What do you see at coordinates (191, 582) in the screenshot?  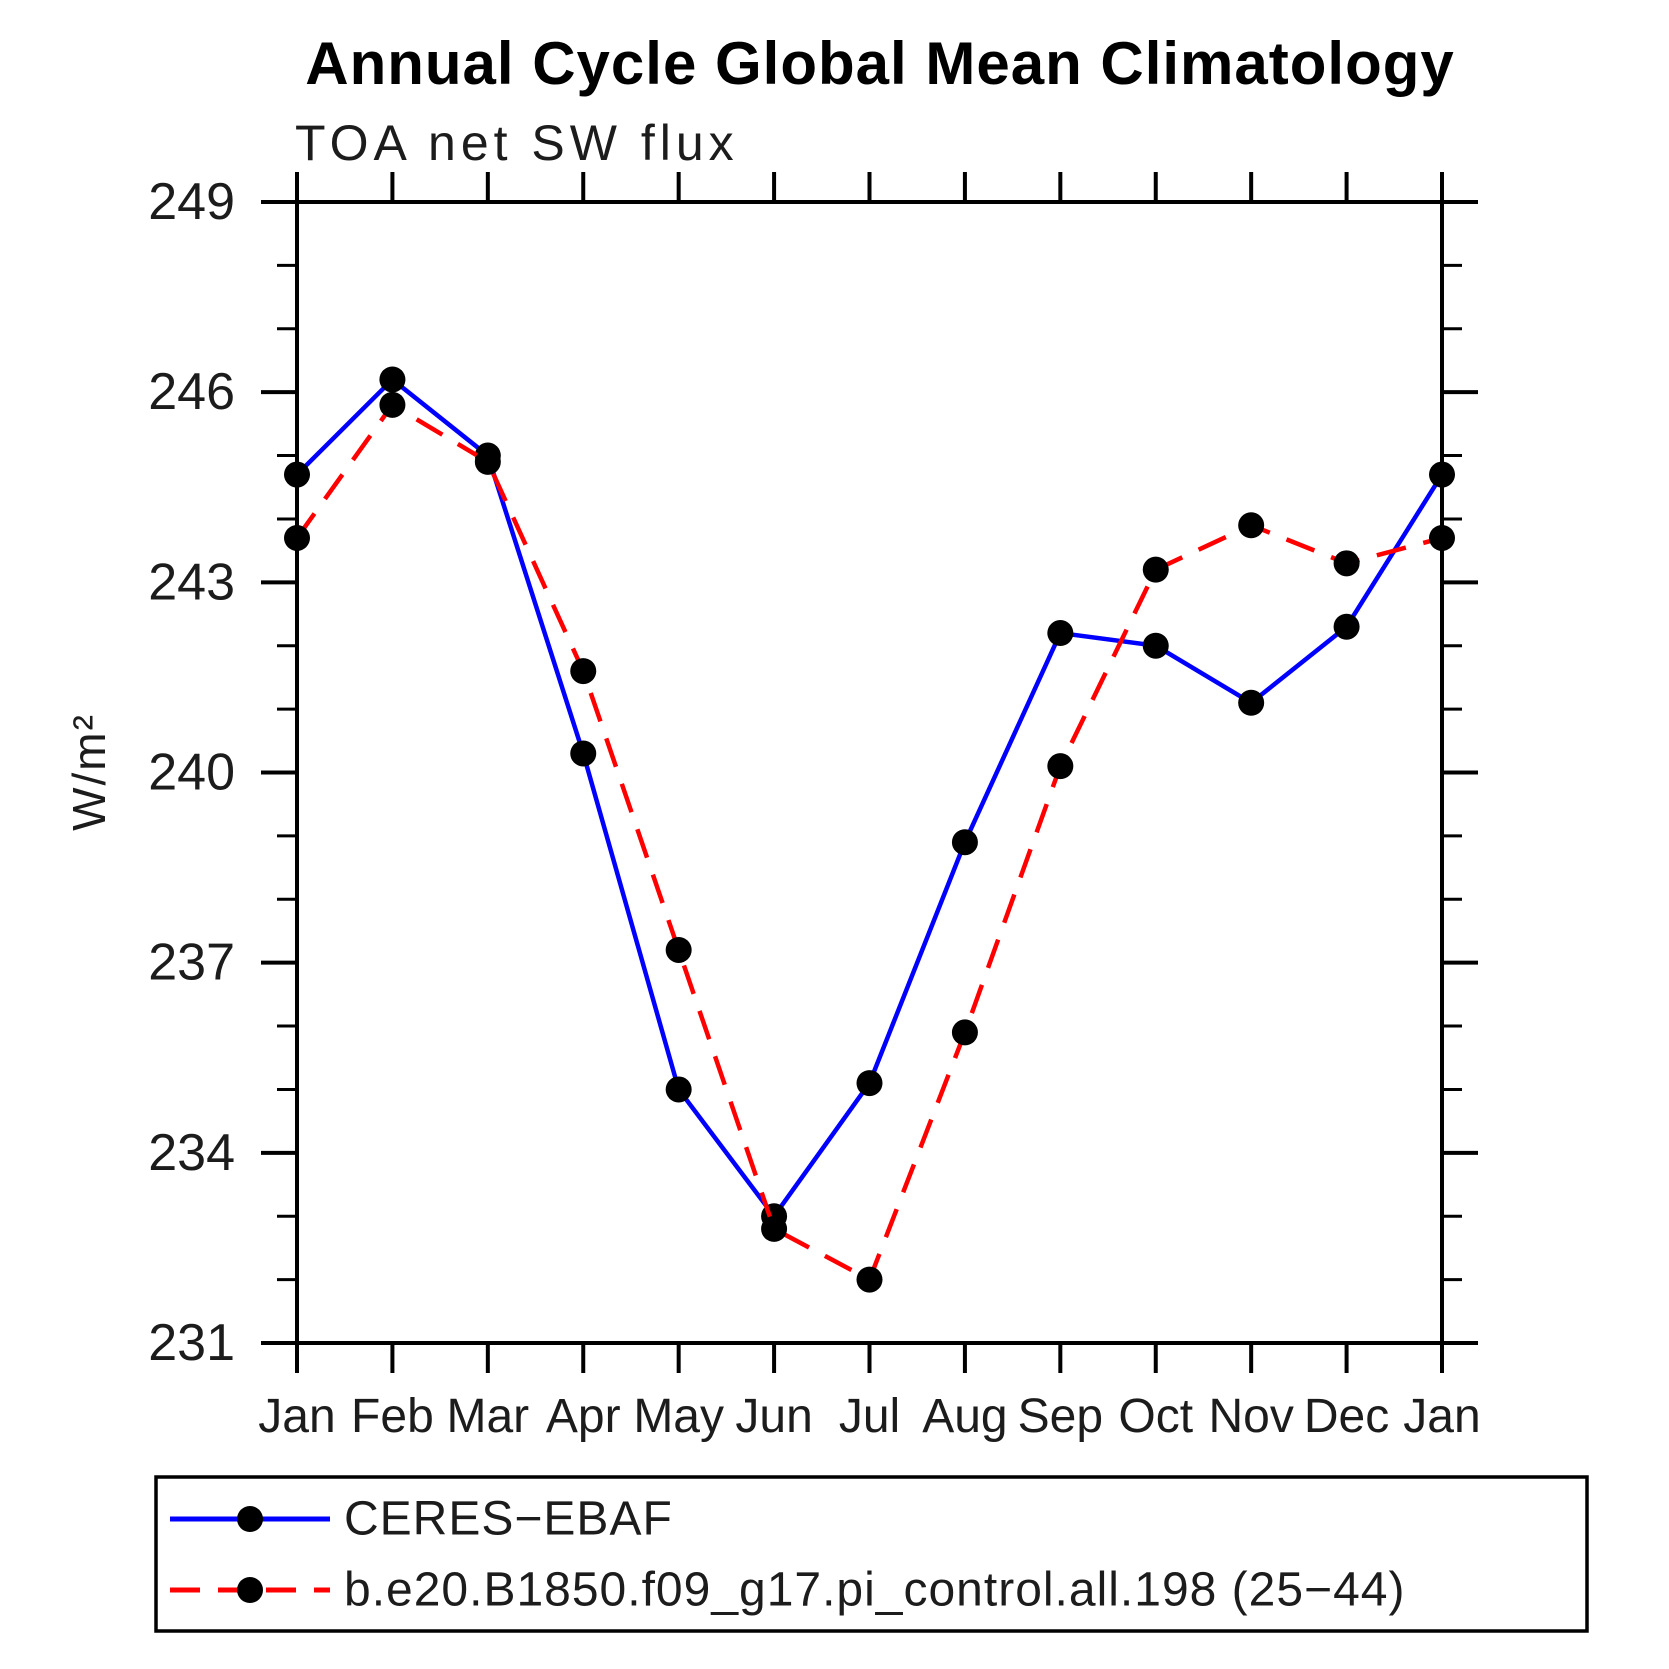 I see `y-tick-label-243: 243` at bounding box center [191, 582].